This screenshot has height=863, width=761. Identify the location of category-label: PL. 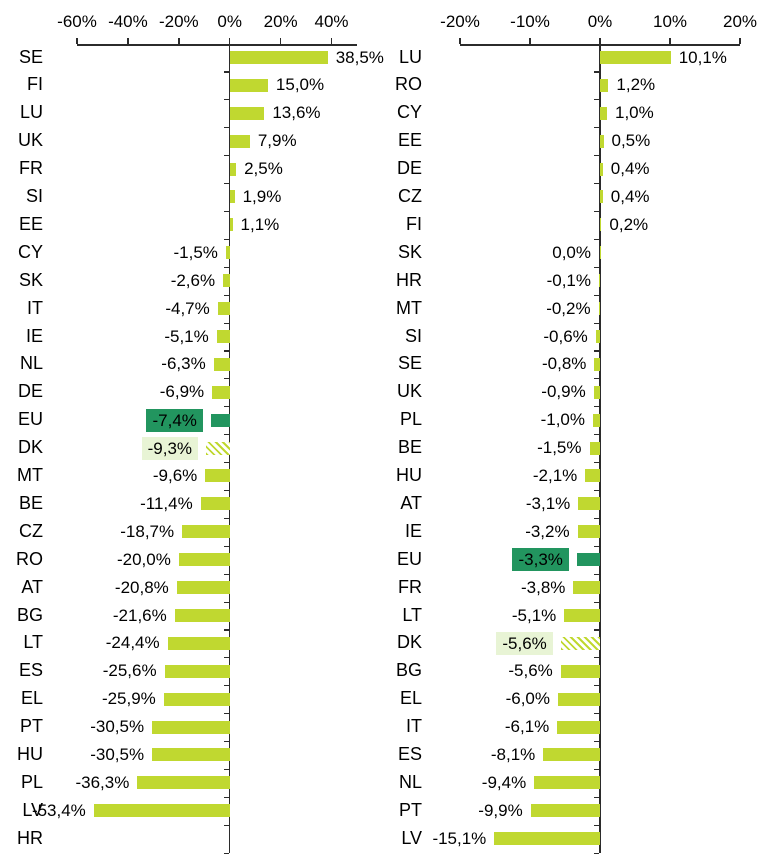
(410, 419).